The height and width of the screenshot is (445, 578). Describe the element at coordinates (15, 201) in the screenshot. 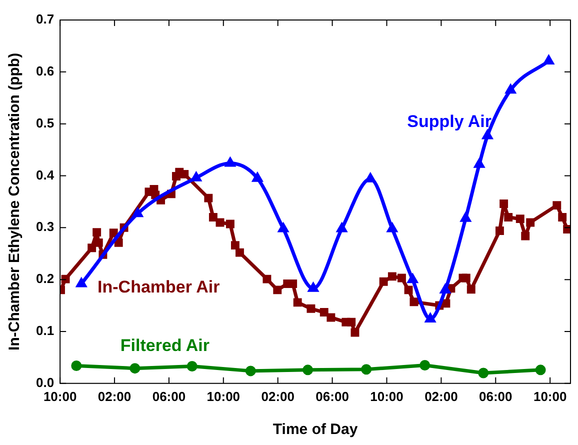

I see `y-axis-title: In-Chamber Ethylene Concentration (ppb)` at that location.